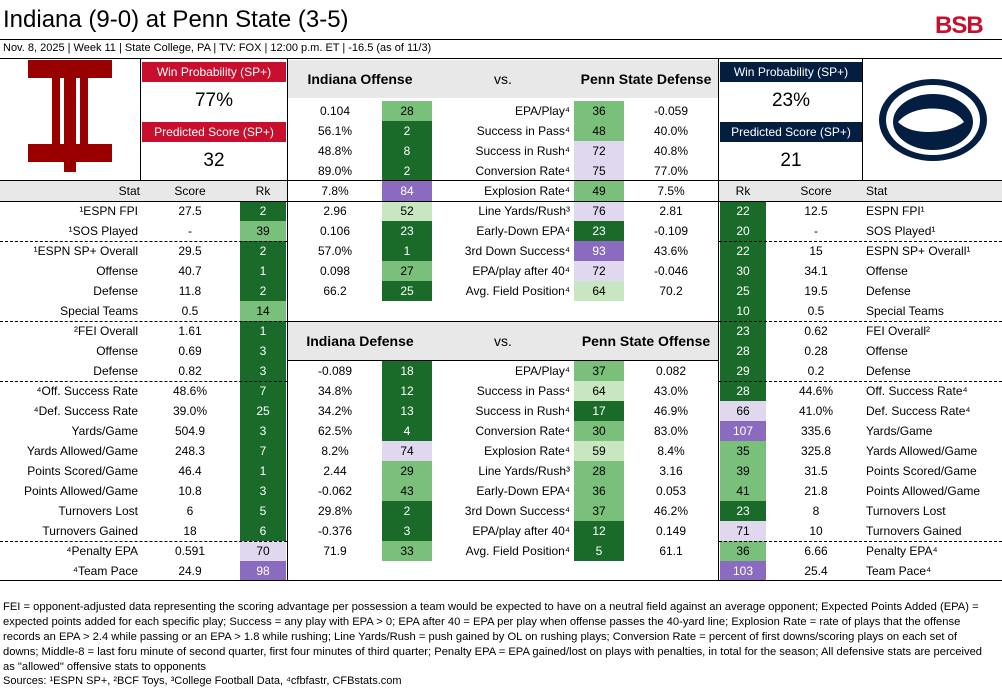 This screenshot has height=692, width=1002. Describe the element at coordinates (263, 231) in the screenshot. I see `left-stat-rank: 39` at that location.